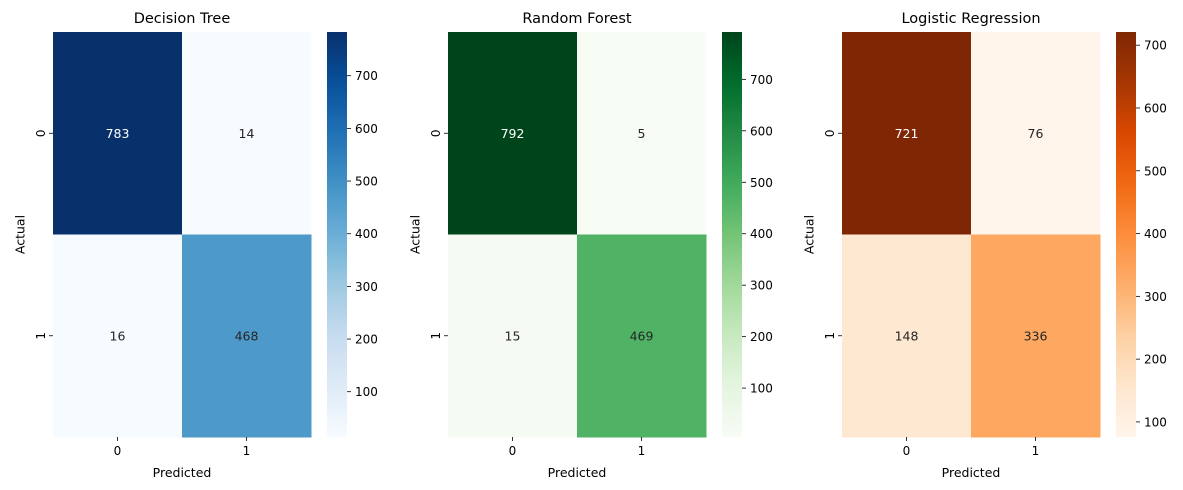 This screenshot has height=490, width=1183. I want to click on cell-value-label: 15, so click(513, 335).